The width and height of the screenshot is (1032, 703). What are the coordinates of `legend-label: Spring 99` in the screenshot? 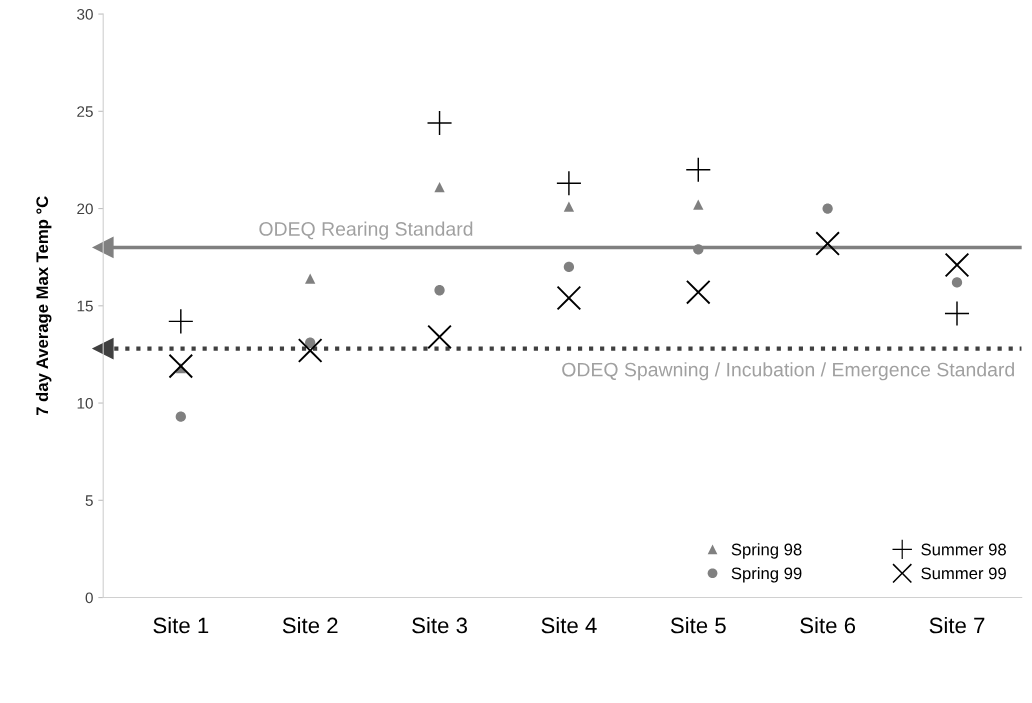 It's located at (766, 575).